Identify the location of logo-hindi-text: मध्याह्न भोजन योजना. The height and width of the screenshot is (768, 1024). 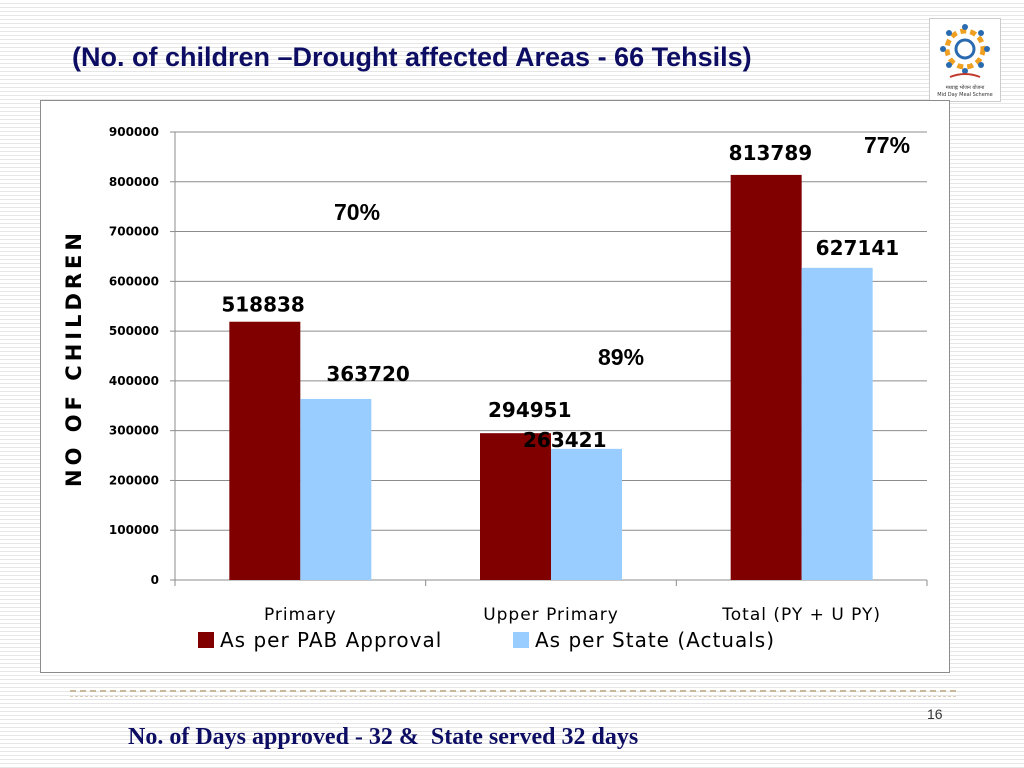
(965, 88).